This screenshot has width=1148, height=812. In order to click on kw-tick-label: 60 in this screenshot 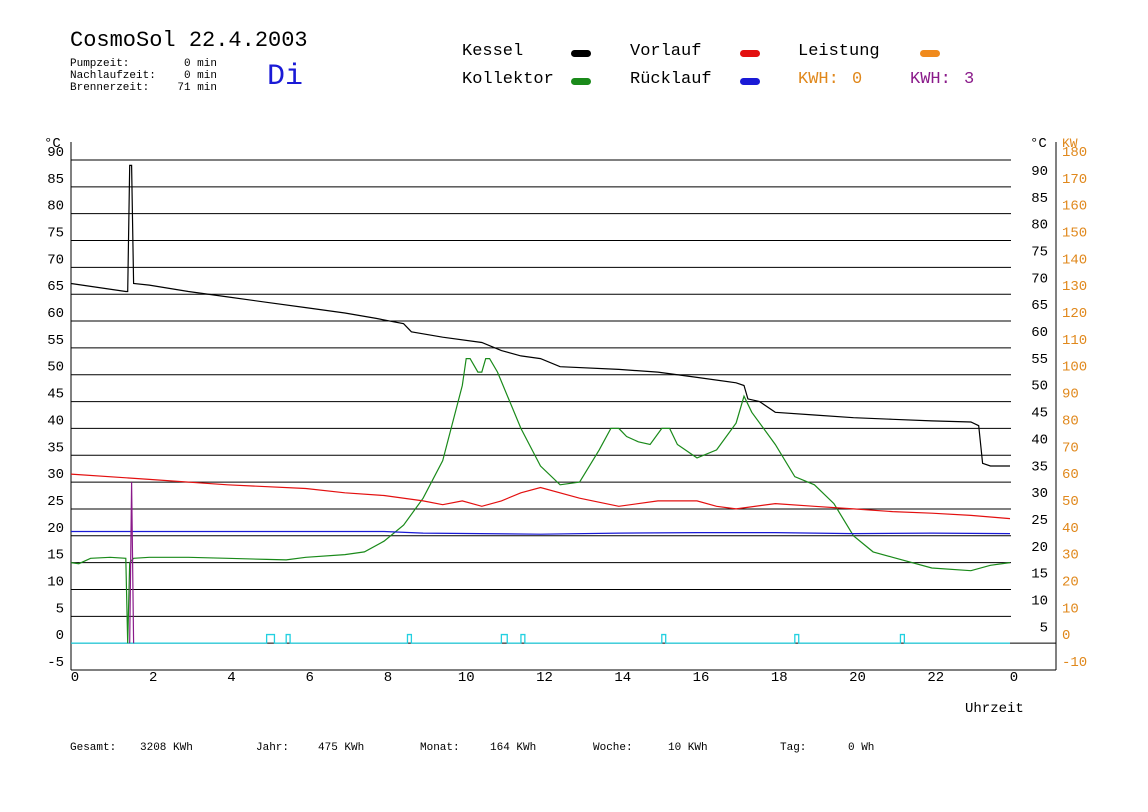, I will do `click(1070, 475)`.